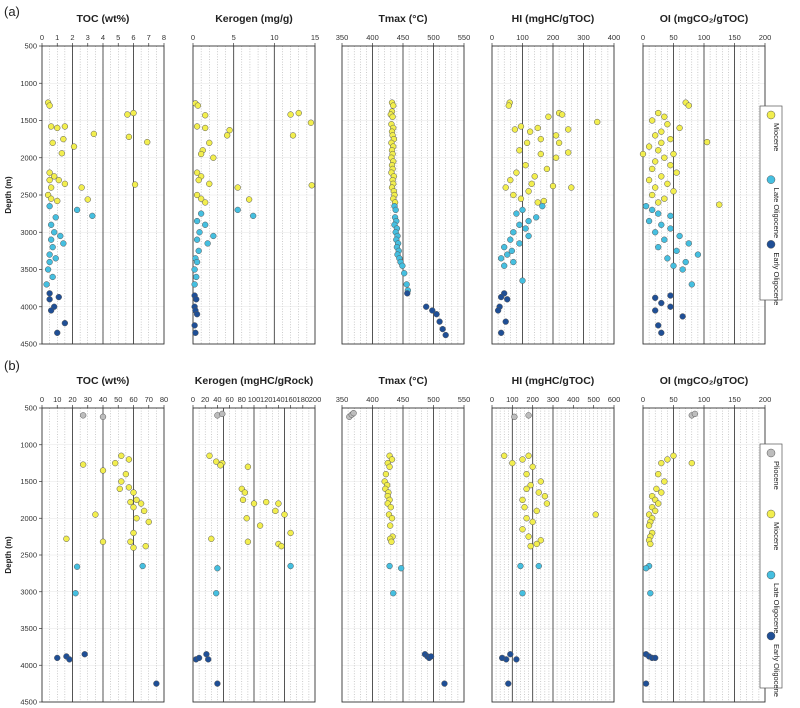  What do you see at coordinates (573, 399) in the screenshot?
I see `x-tick-label: 400` at bounding box center [573, 399].